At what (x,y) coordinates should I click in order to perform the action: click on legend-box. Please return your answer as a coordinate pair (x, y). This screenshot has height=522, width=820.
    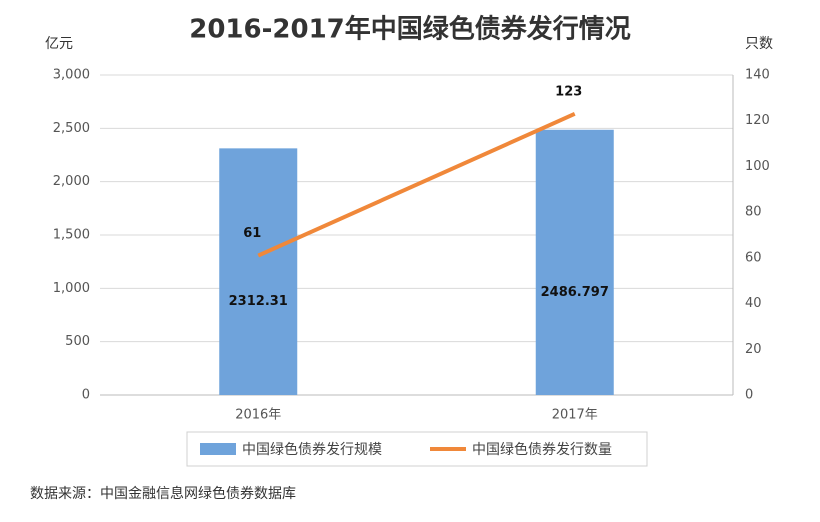
    Looking at the image, I should click on (417, 449).